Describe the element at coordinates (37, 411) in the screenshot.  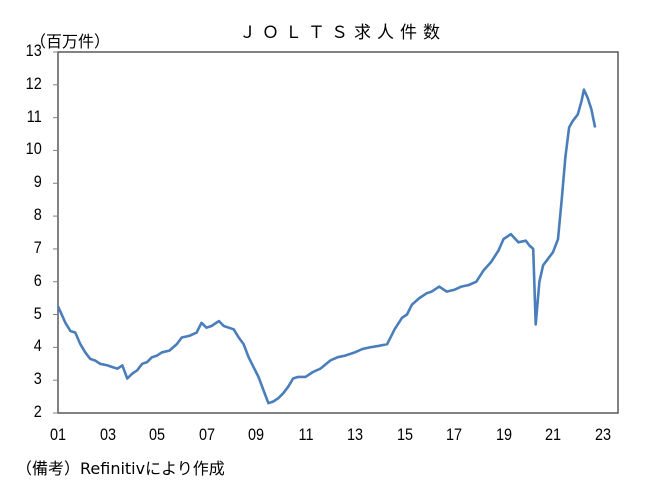
I see `y-tick-label: 2` at that location.